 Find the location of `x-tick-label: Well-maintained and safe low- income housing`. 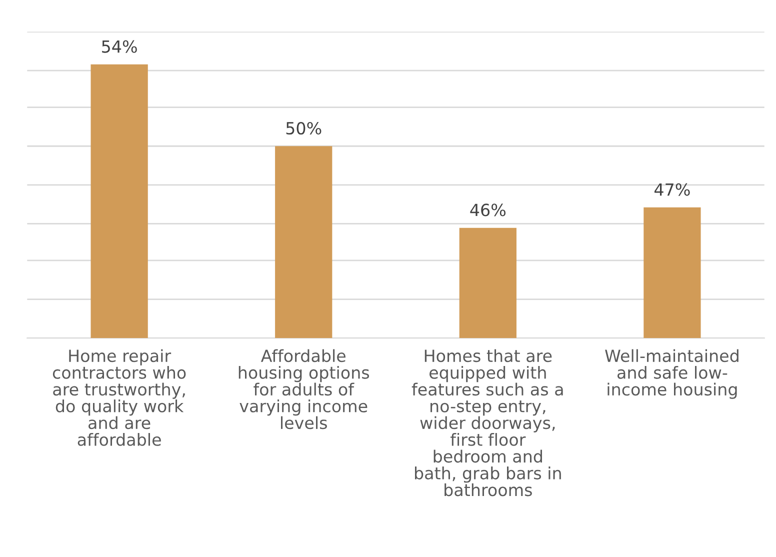

x-tick-label: Well-maintained and safe low- income housing is located at coordinates (671, 374).